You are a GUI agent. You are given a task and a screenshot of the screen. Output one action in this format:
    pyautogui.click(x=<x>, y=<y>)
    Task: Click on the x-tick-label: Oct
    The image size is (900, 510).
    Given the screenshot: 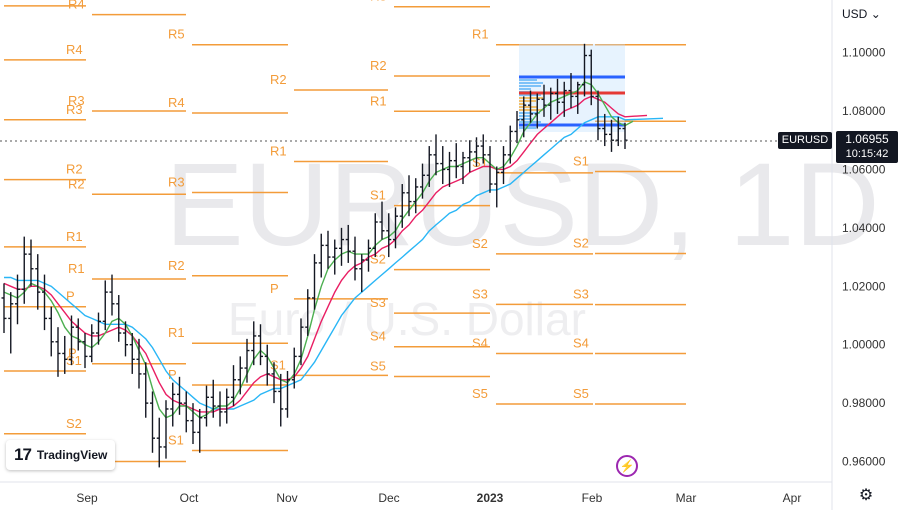 What is the action you would take?
    pyautogui.click(x=189, y=498)
    